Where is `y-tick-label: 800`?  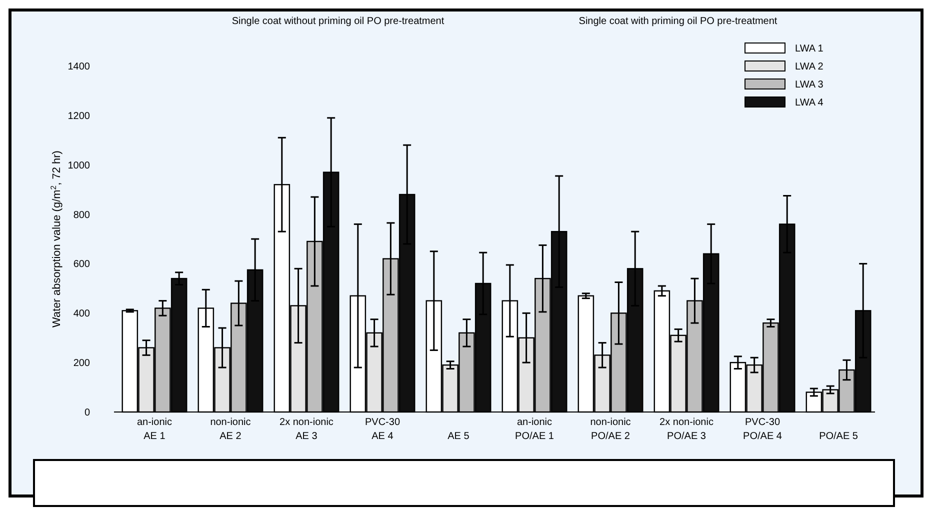
y-tick-label: 800 is located at coordinates (81, 215).